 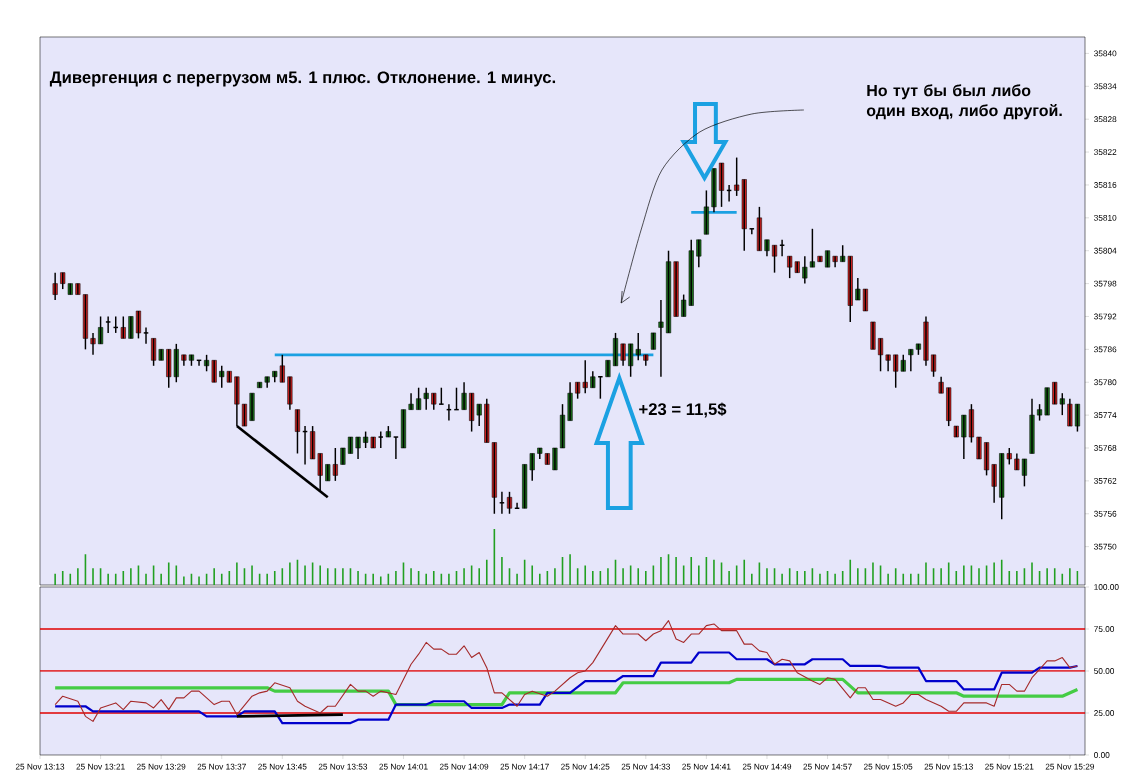 What do you see at coordinates (1106, 587) in the screenshot?
I see `y-tick-label: 100.00` at bounding box center [1106, 587].